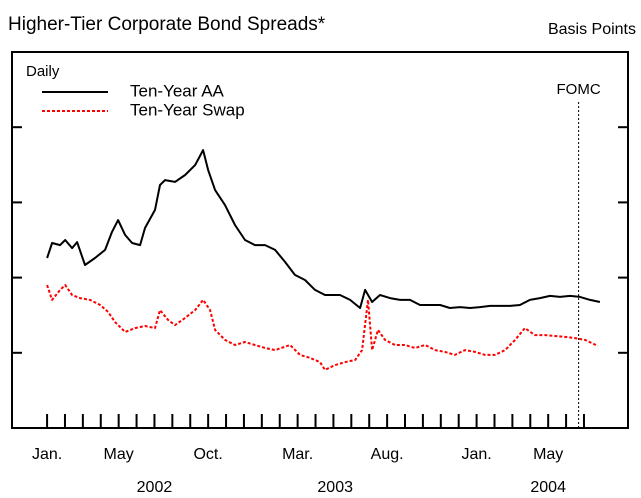  I want to click on x-tick-label: Aug., so click(387, 454).